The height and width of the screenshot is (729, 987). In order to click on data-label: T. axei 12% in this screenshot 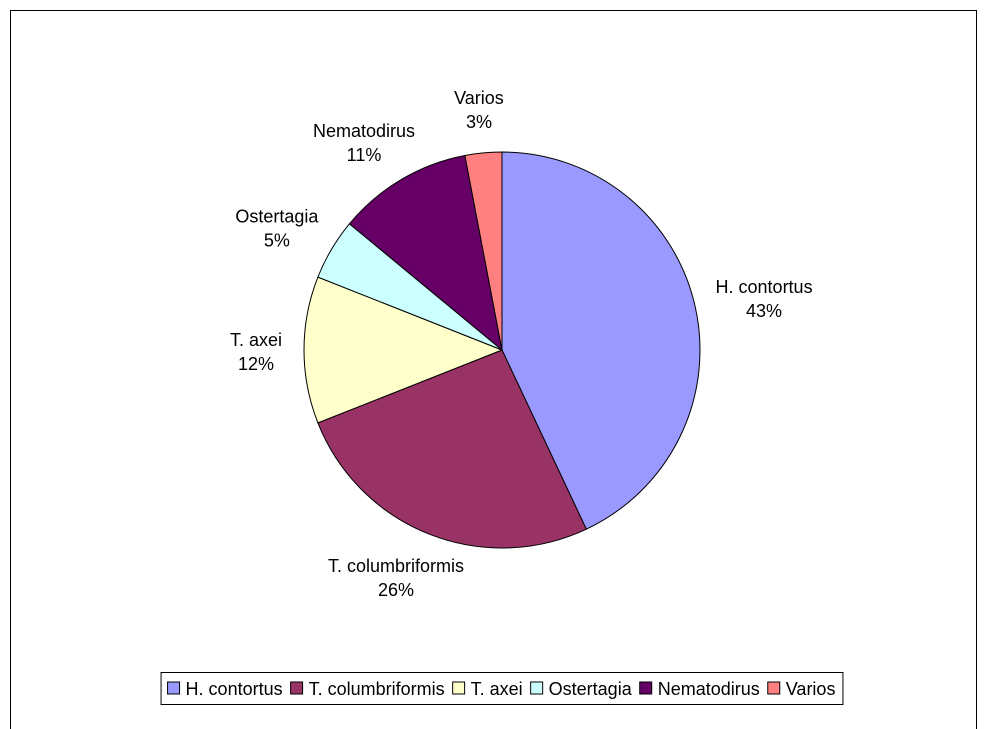, I will do `click(256, 352)`.